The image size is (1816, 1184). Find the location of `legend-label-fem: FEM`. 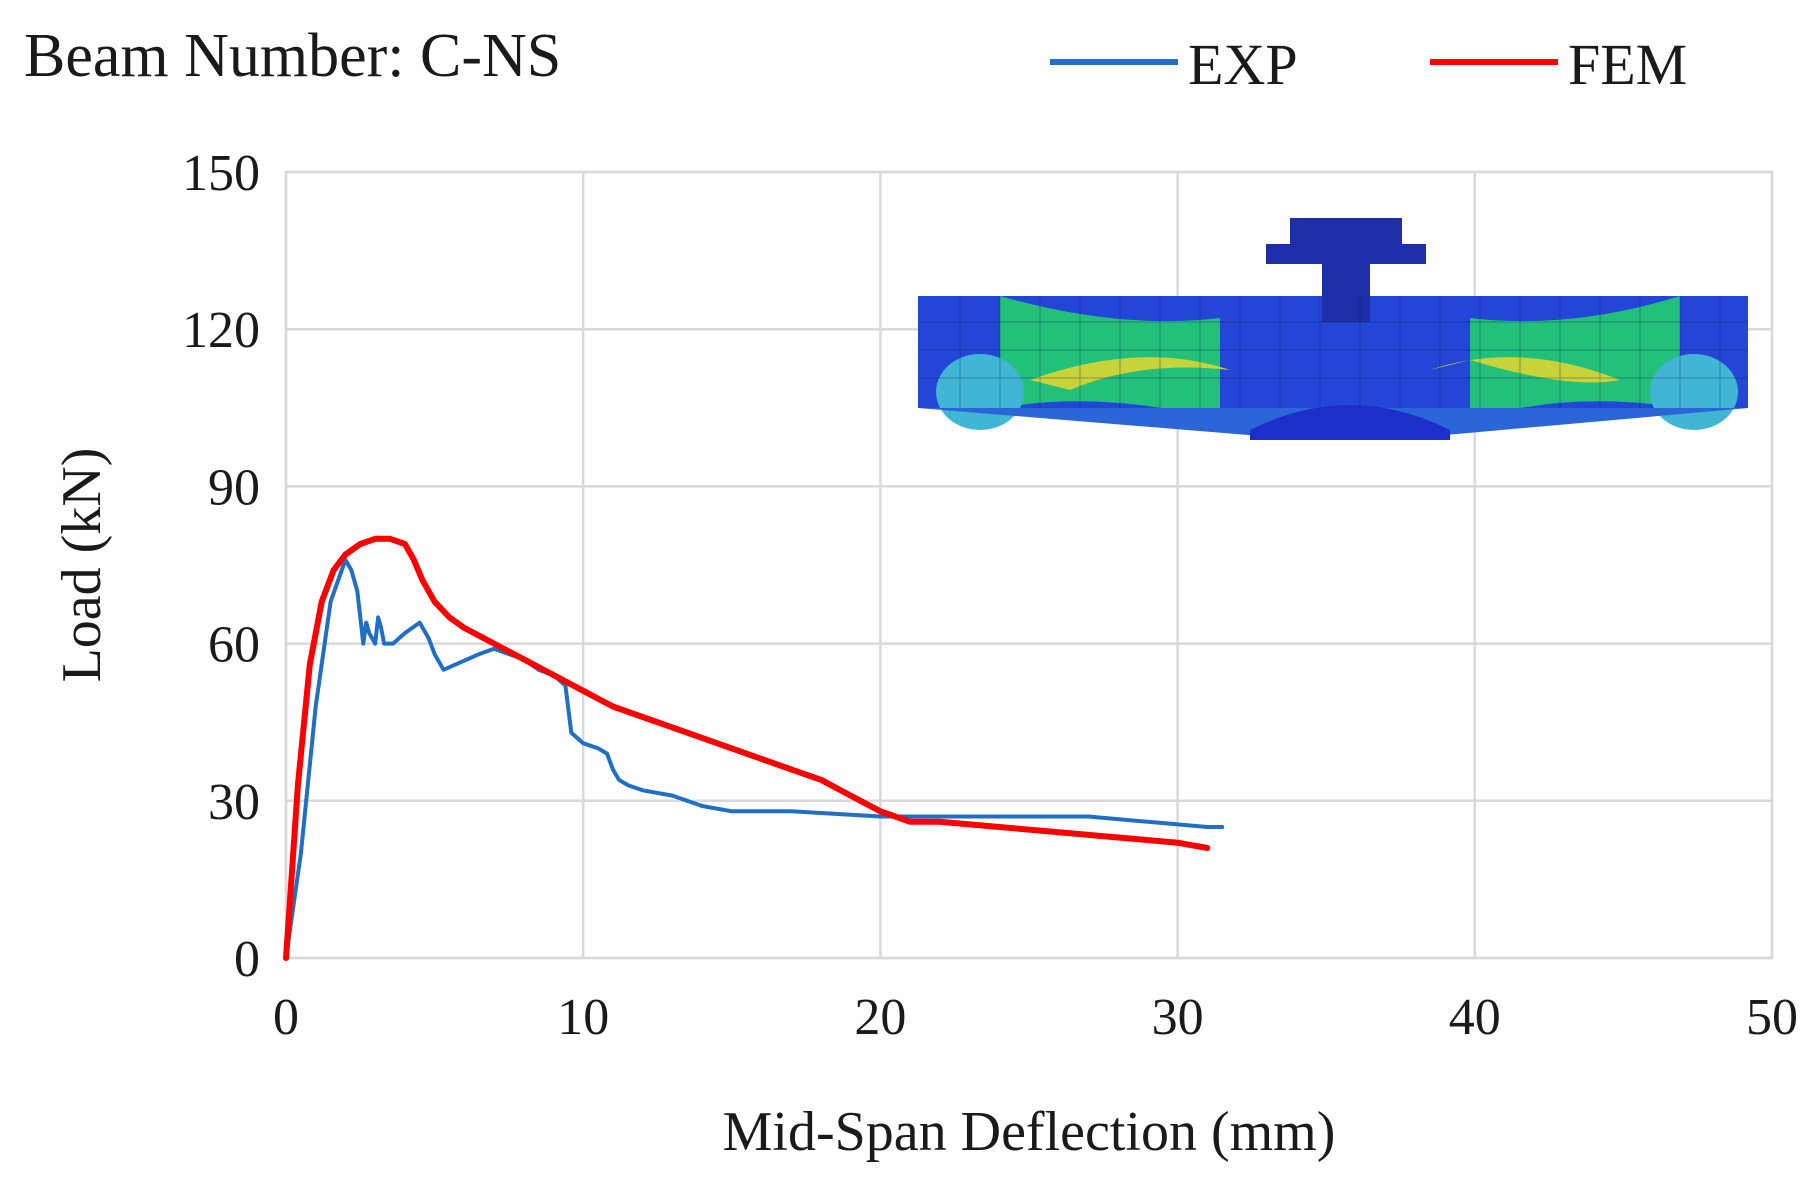

legend-label-fem: FEM is located at coordinates (1627, 64).